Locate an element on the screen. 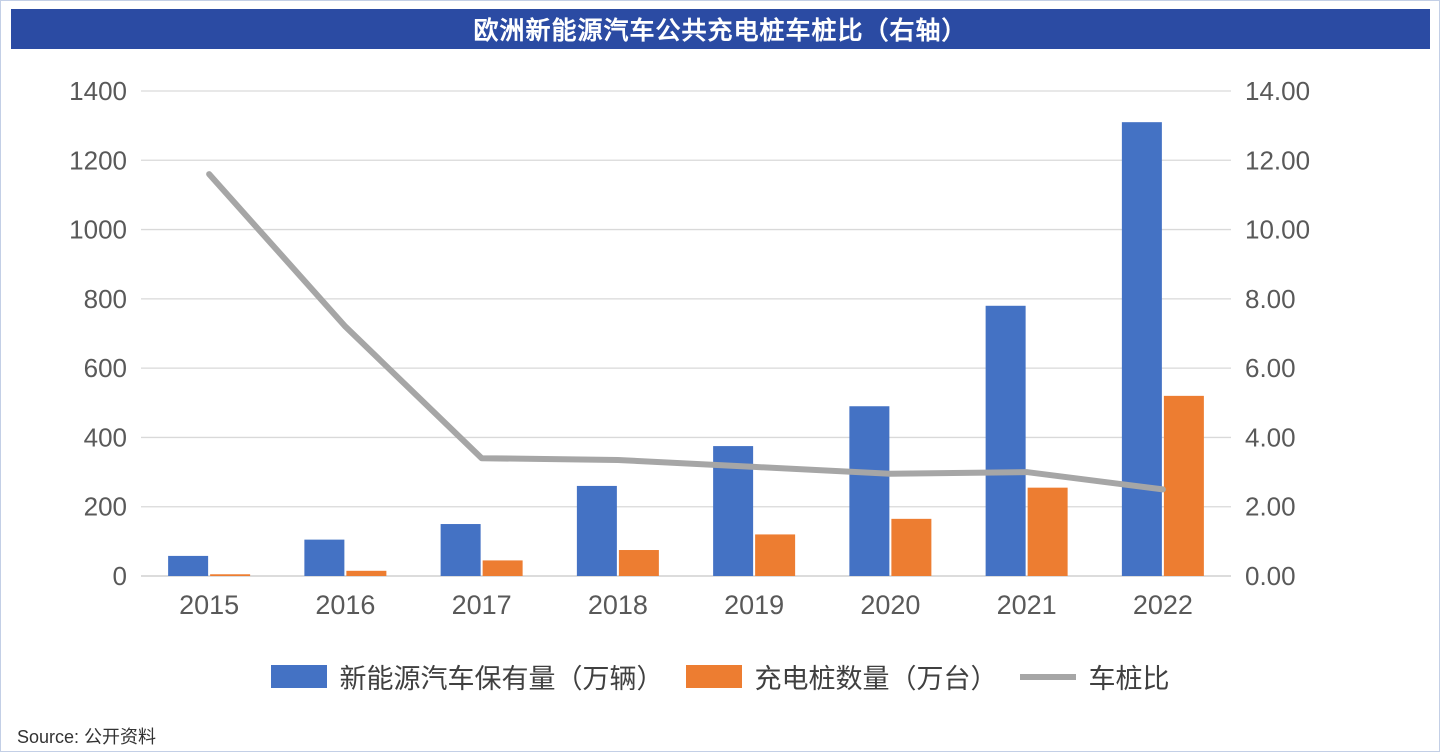 This screenshot has width=1440, height=752. x-axis-label-2019: 2019 is located at coordinates (754, 605).